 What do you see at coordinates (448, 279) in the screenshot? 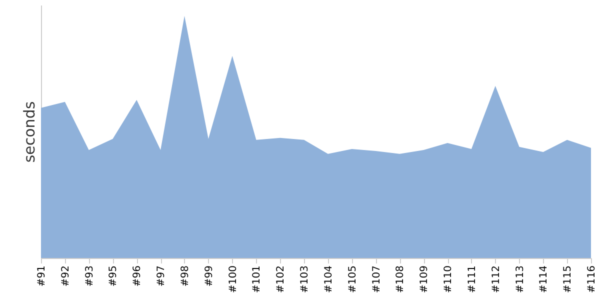
I see `x-tick-label: #110` at bounding box center [448, 279].